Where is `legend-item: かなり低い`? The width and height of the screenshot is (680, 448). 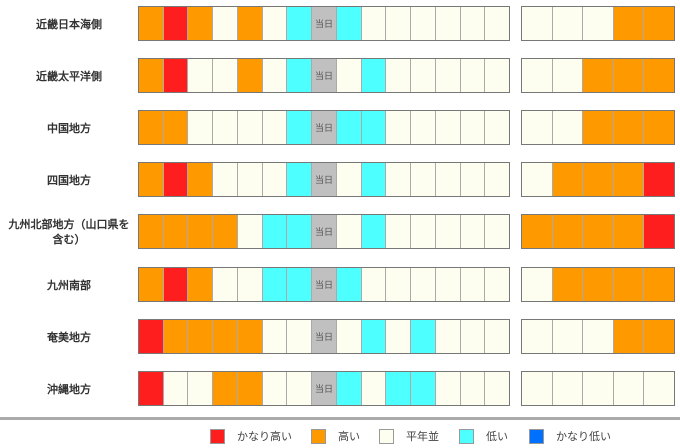
legend-item: かなり低い is located at coordinates (570, 436).